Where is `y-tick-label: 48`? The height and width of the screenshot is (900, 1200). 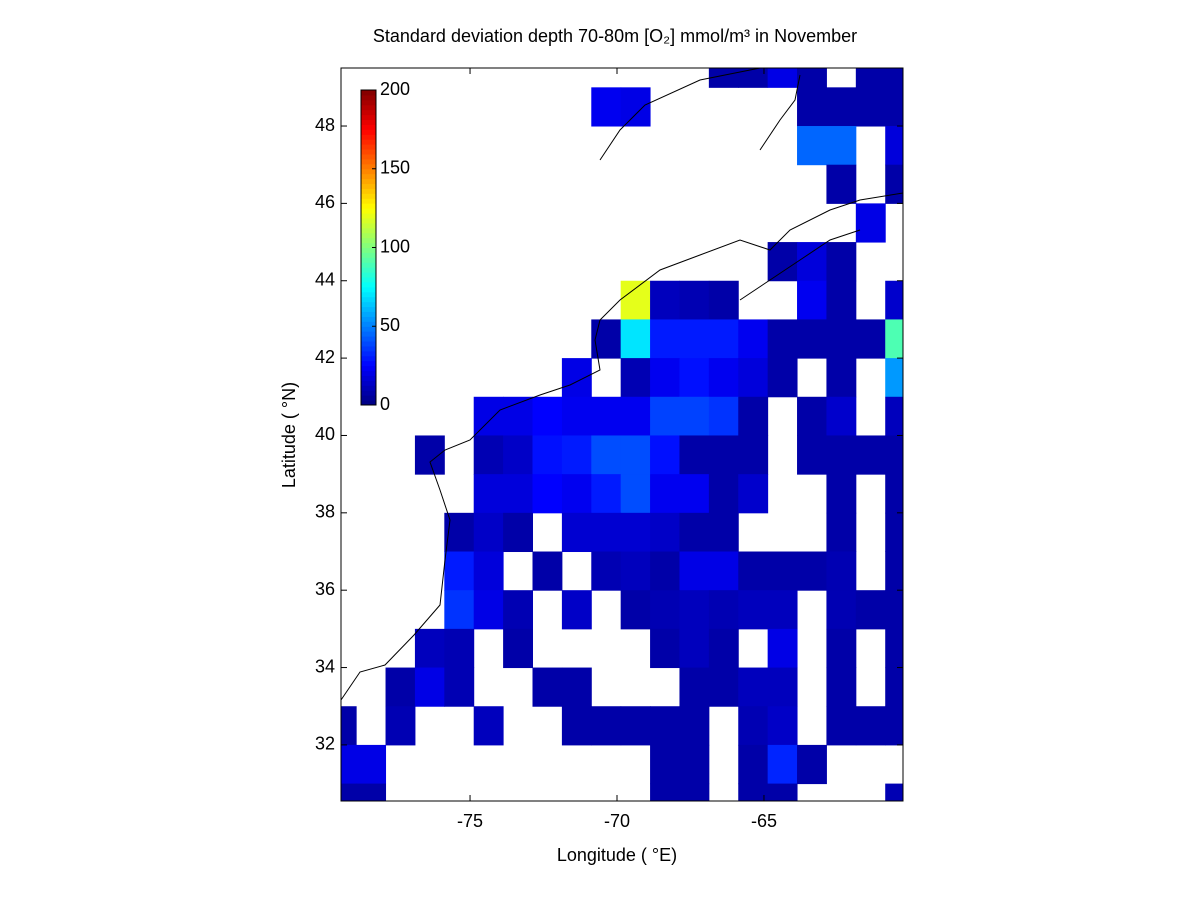 y-tick-label: 48 is located at coordinates (325, 125).